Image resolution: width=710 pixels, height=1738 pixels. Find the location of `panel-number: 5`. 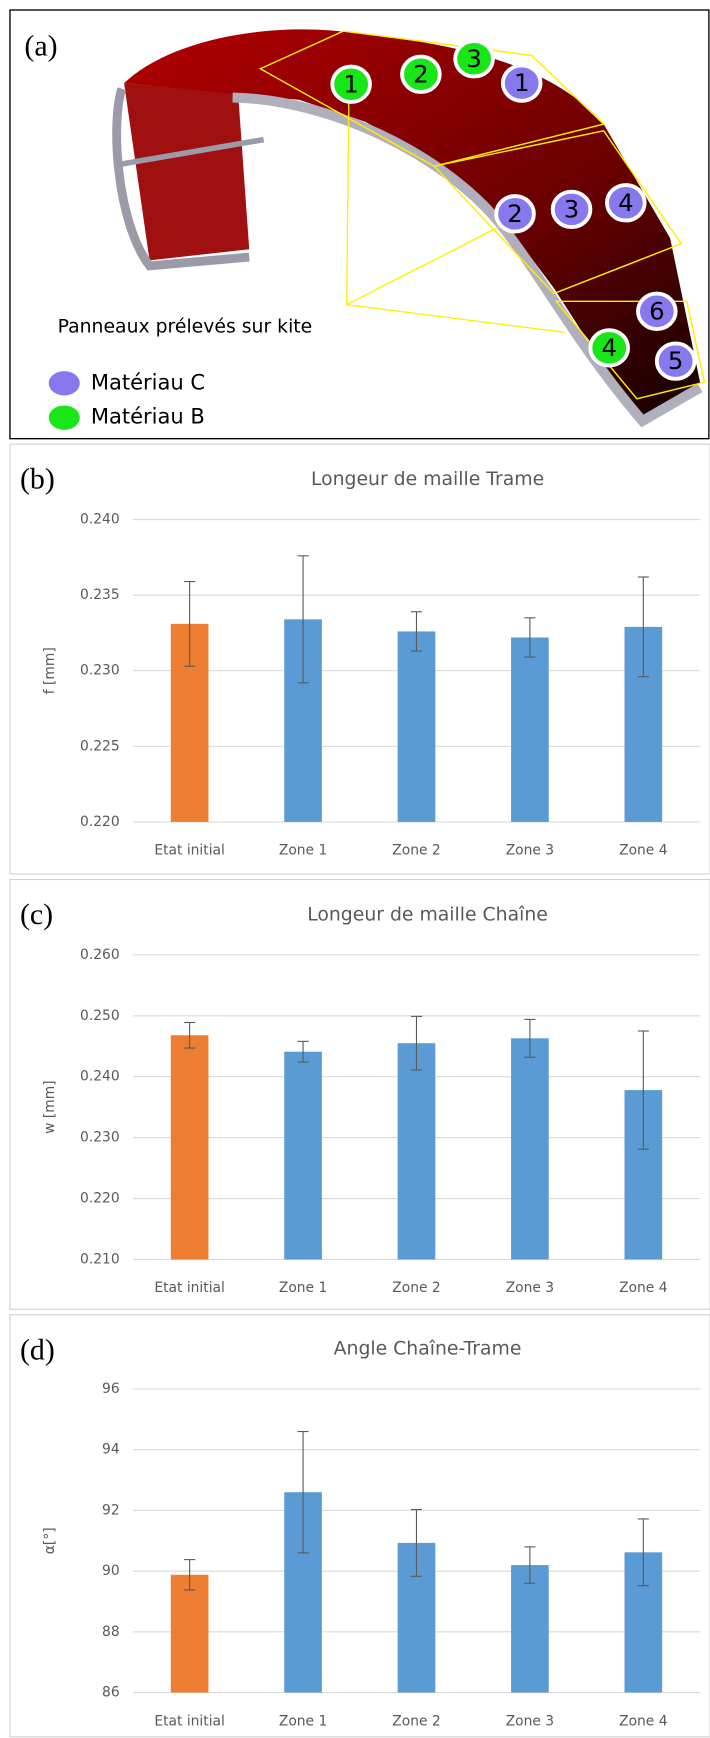

panel-number: 5 is located at coordinates (676, 360).